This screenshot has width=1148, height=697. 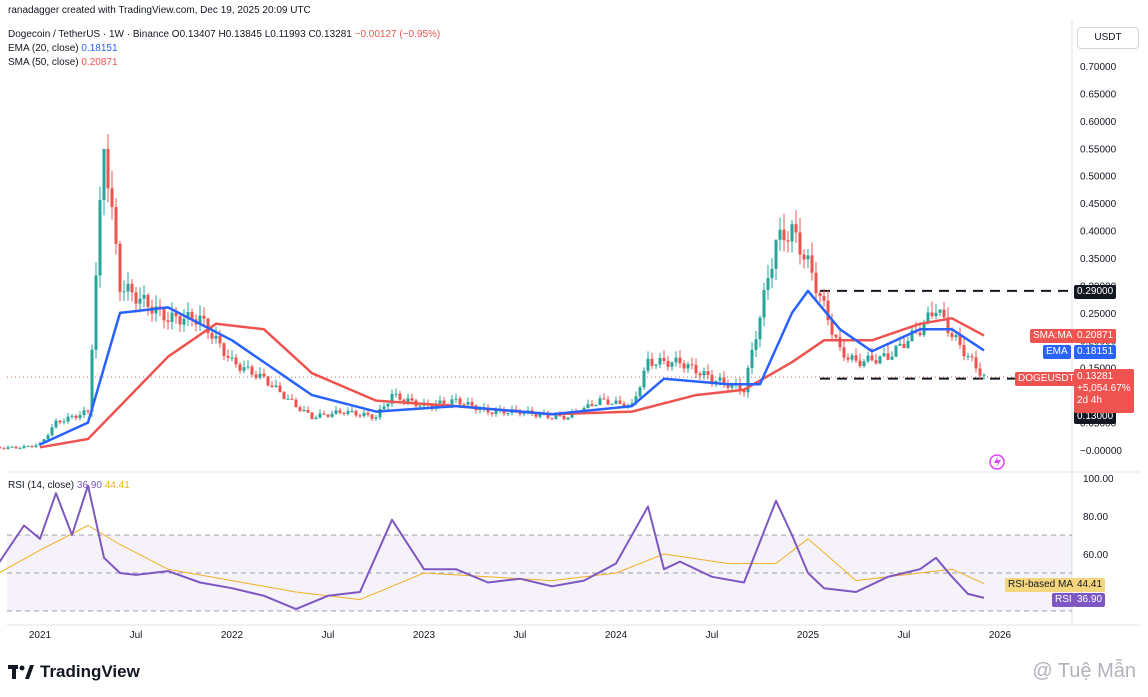 What do you see at coordinates (63, 49) in the screenshot?
I see `ema-legend: EMA (20, close) 0.18151` at bounding box center [63, 49].